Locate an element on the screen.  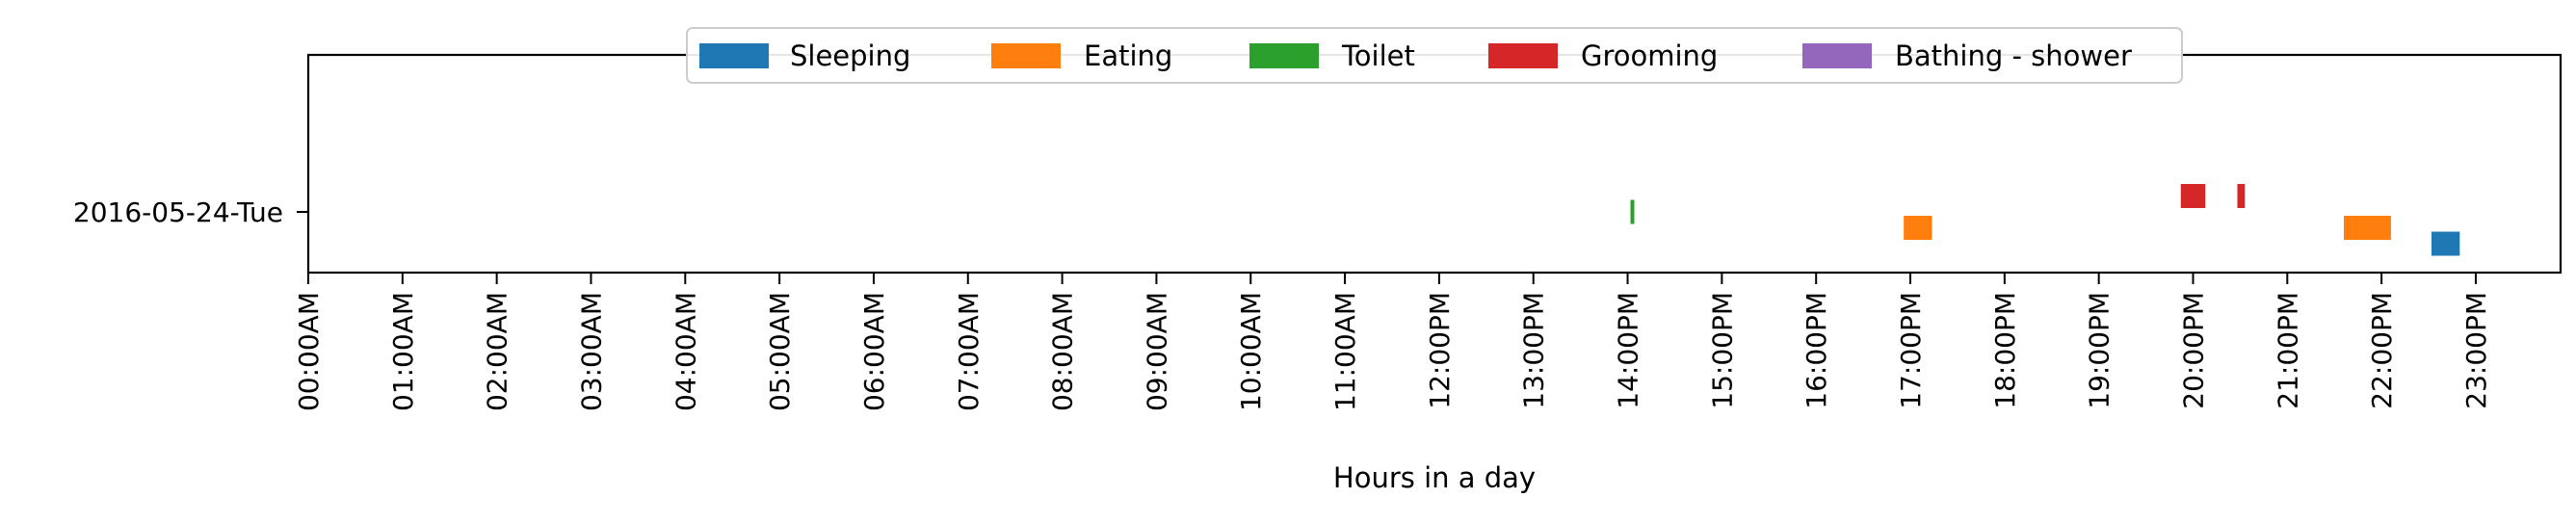
x-tick-label: 21:00PM is located at coordinates (2288, 350).